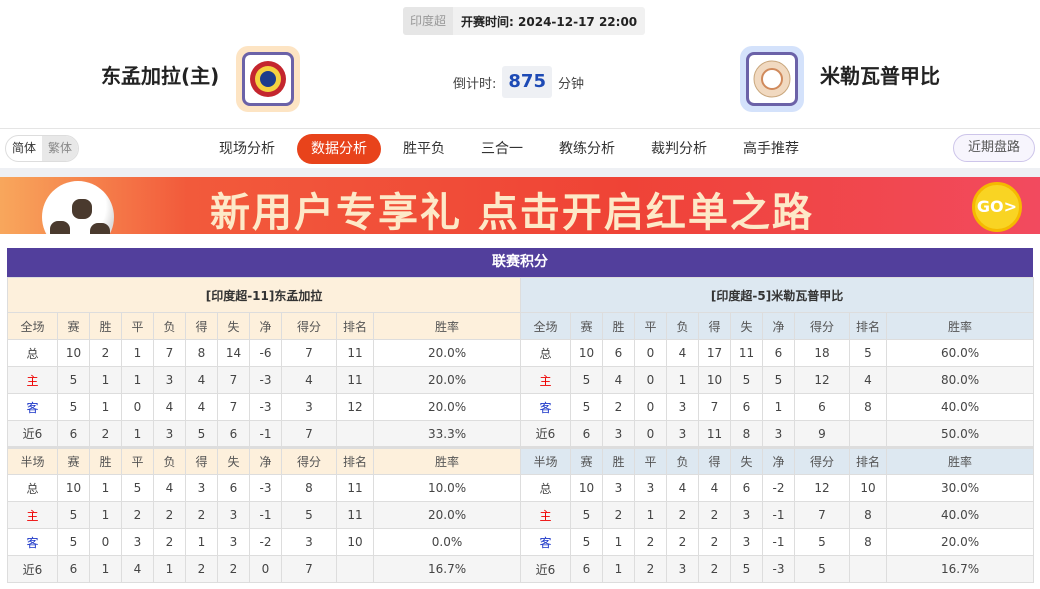 The height and width of the screenshot is (589, 1040). What do you see at coordinates (502, 149) in the screenshot?
I see `tab-3: 三合一` at bounding box center [502, 149].